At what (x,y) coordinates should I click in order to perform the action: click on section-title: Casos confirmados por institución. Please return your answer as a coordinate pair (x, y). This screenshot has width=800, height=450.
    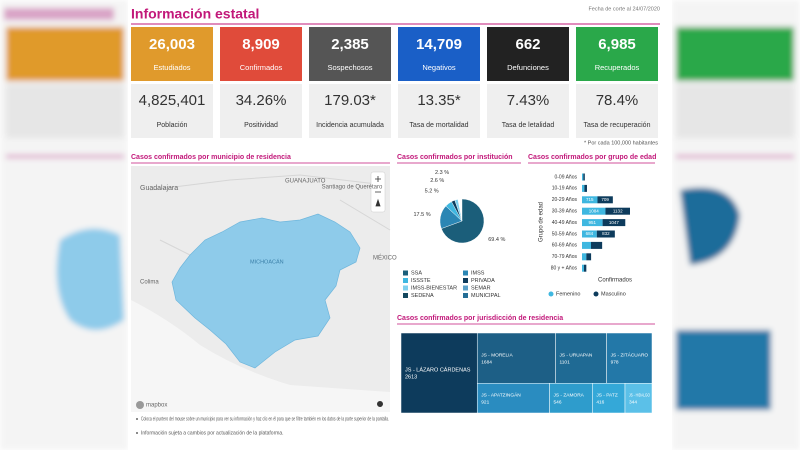
    Looking at the image, I should click on (455, 157).